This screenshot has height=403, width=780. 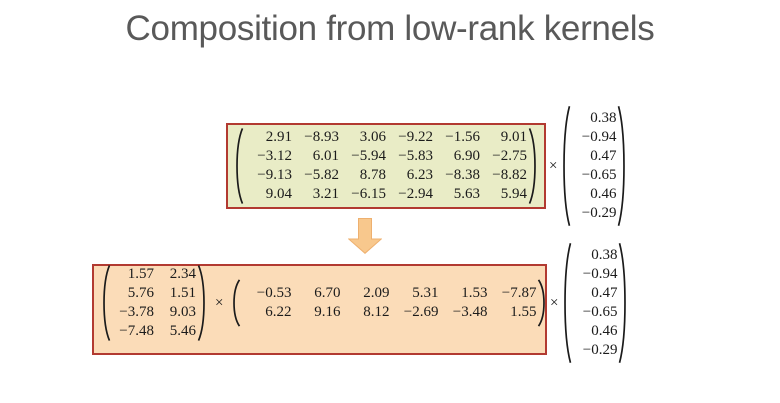 I want to click on matrix-cell: 9.16, so click(x=327, y=312).